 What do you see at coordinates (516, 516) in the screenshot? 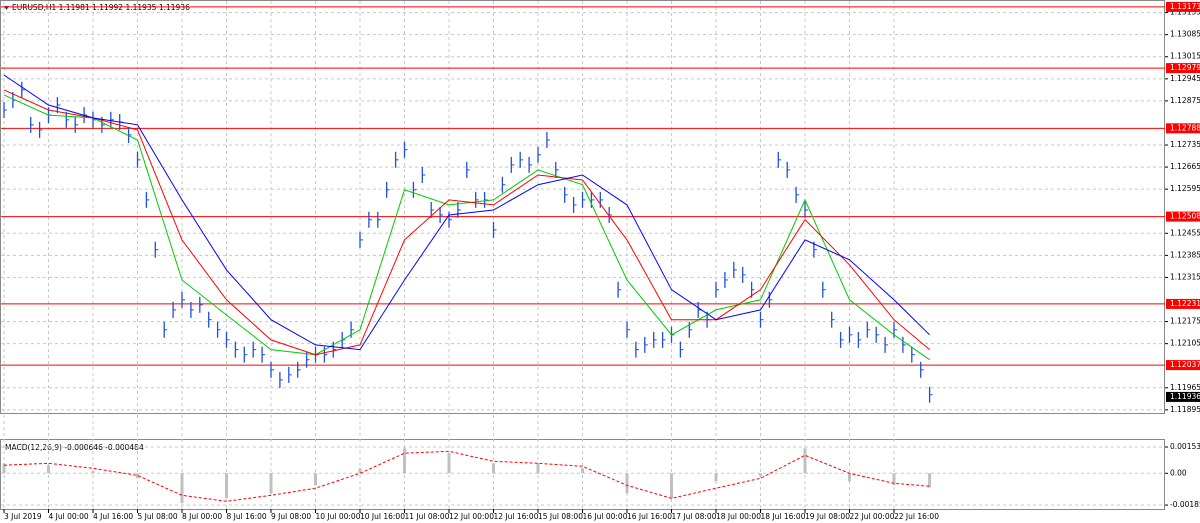
I see `x-tick-label: 12 Jul 16:00` at bounding box center [516, 516].